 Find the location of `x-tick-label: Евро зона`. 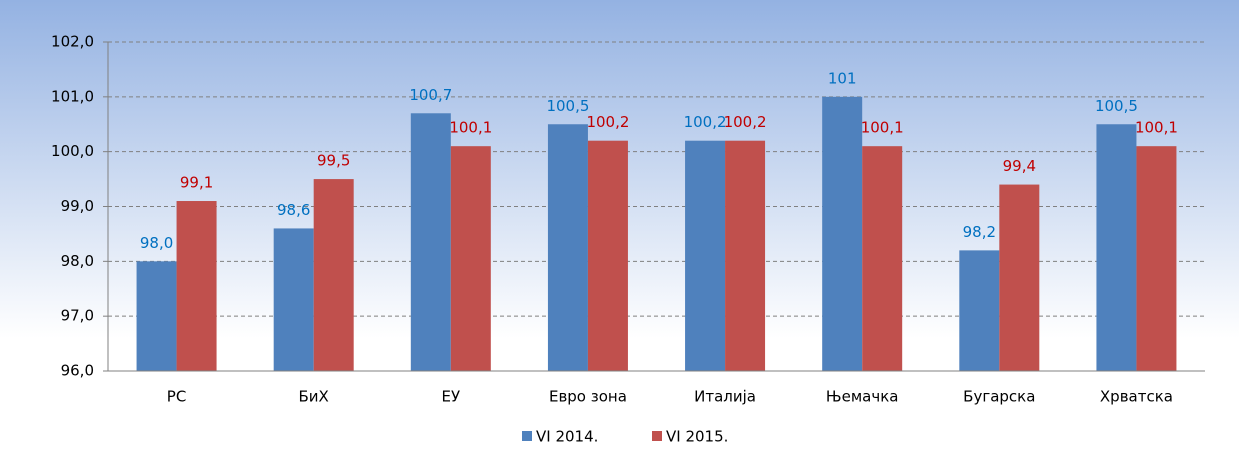

x-tick-label: Евро зона is located at coordinates (588, 397).